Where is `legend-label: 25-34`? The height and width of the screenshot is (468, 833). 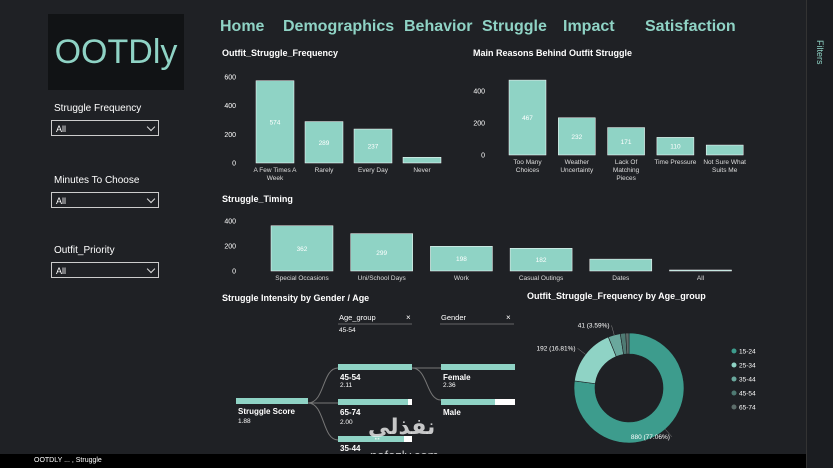 legend-label: 25-34 is located at coordinates (747, 366).